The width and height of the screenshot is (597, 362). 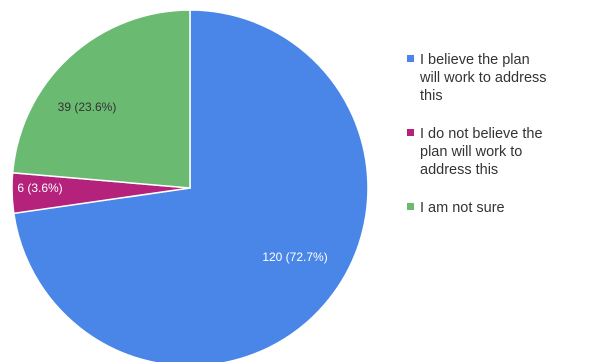 I want to click on legend-item-2: I am not sure, so click(x=456, y=208).